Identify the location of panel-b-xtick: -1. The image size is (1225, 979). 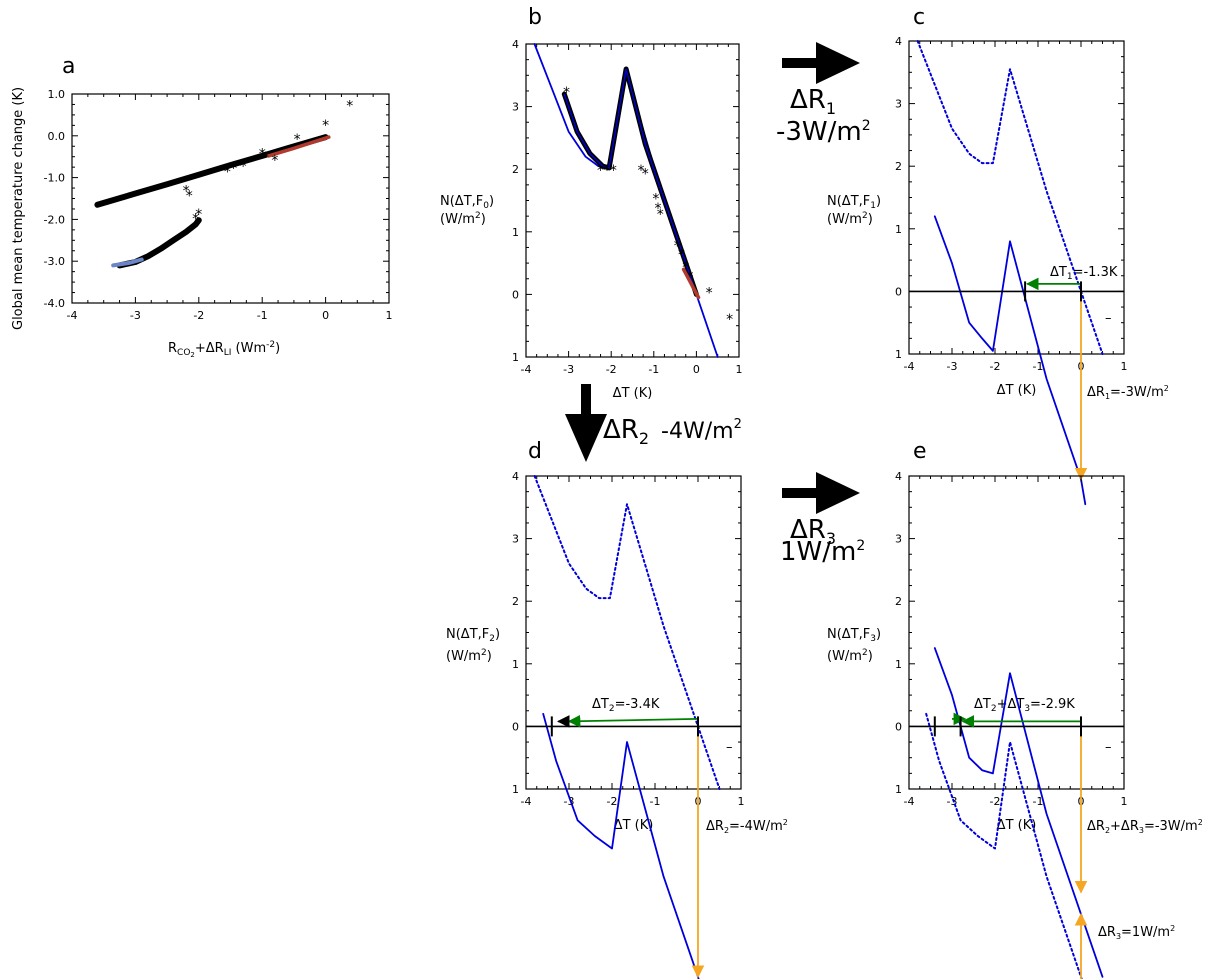
(653, 369).